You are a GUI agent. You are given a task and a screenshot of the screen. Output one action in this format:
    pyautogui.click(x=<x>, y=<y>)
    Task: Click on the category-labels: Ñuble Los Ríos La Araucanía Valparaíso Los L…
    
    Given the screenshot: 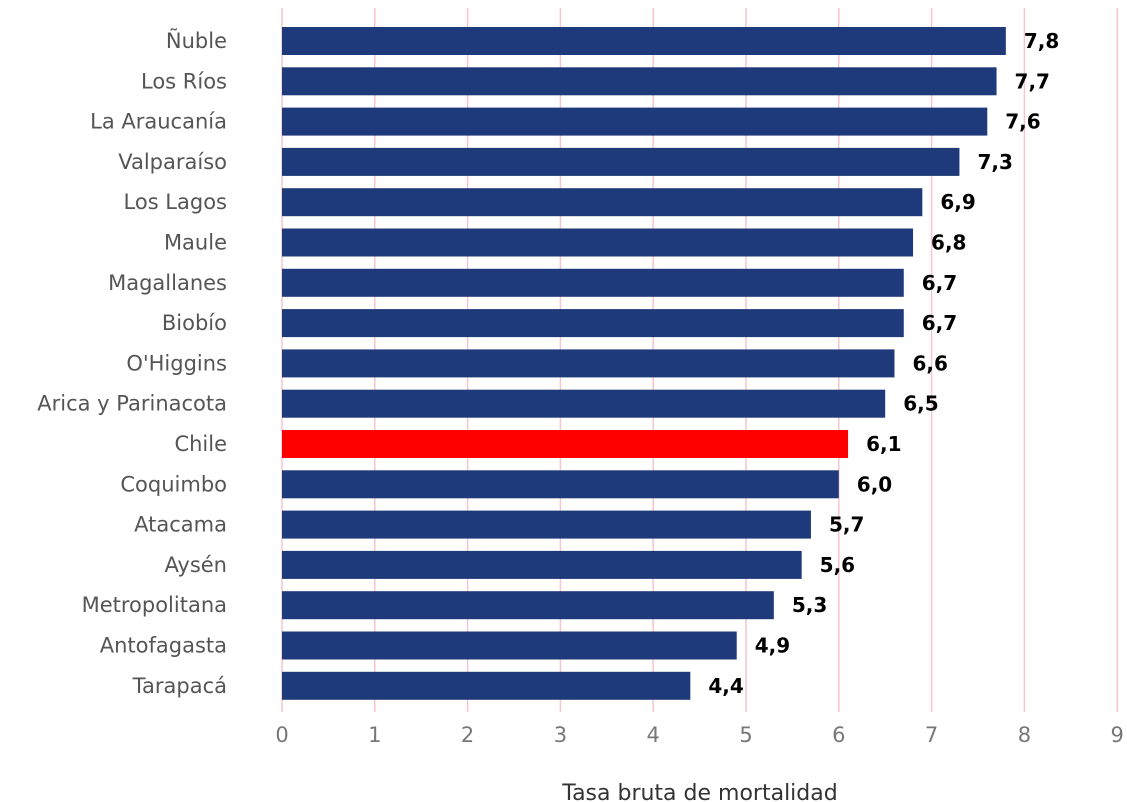 What is the action you would take?
    pyautogui.click(x=132, y=362)
    